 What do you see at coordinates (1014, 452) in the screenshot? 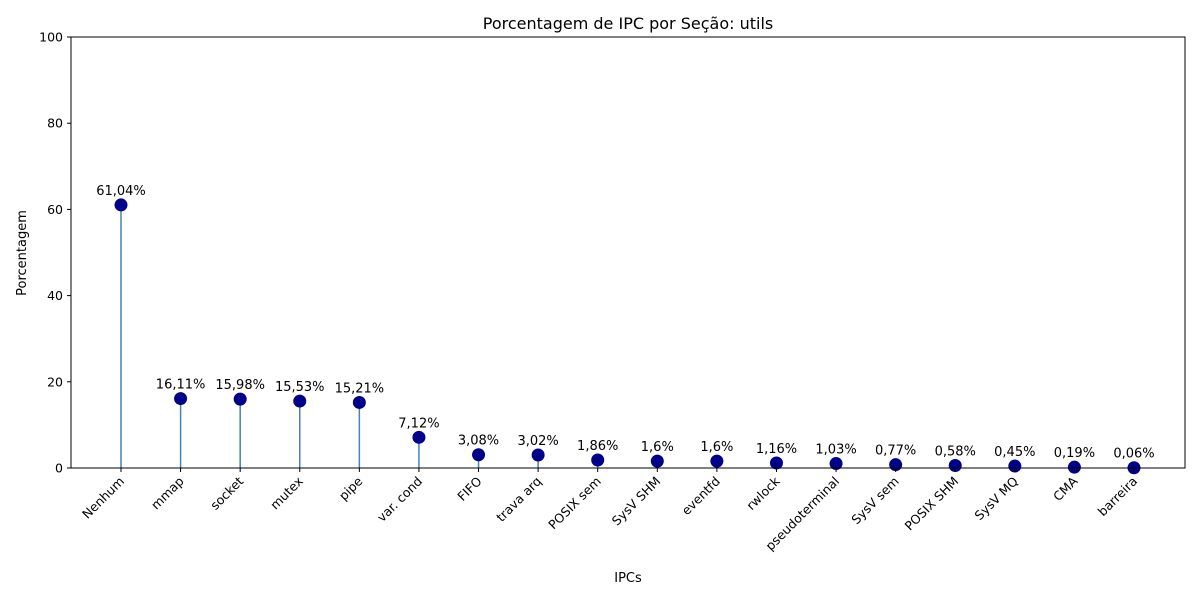
I see `data-label: 0,45%` at bounding box center [1014, 452].